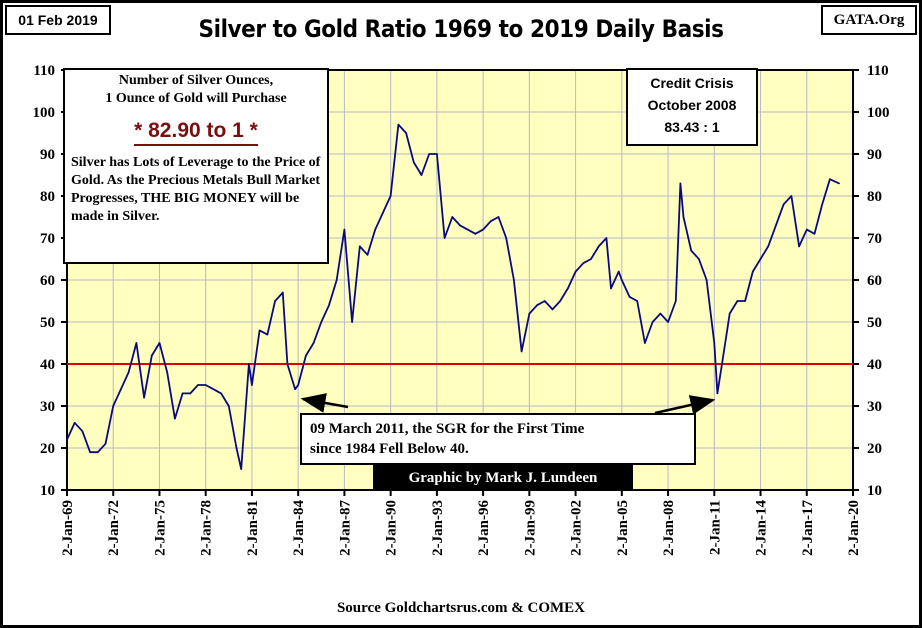 This screenshot has height=628, width=922. I want to click on crisis-ratio: 83.43 : 1, so click(692, 127).